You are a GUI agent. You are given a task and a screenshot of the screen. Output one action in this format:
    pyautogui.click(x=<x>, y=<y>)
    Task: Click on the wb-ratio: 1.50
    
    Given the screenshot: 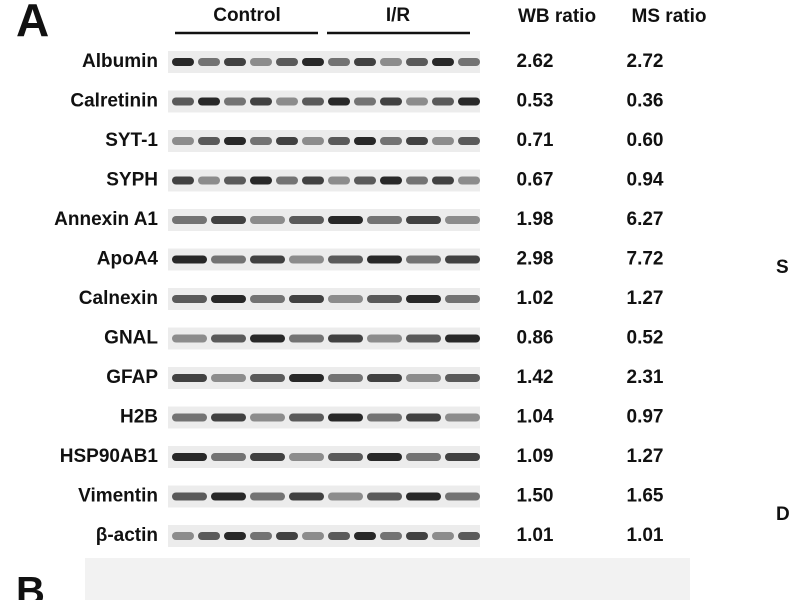 What is the action you would take?
    pyautogui.click(x=535, y=496)
    